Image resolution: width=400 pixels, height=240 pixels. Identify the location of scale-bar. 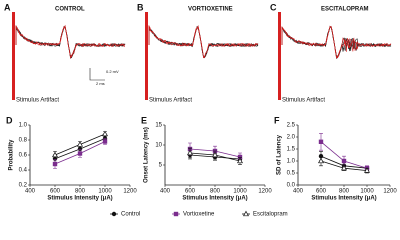
(97, 74).